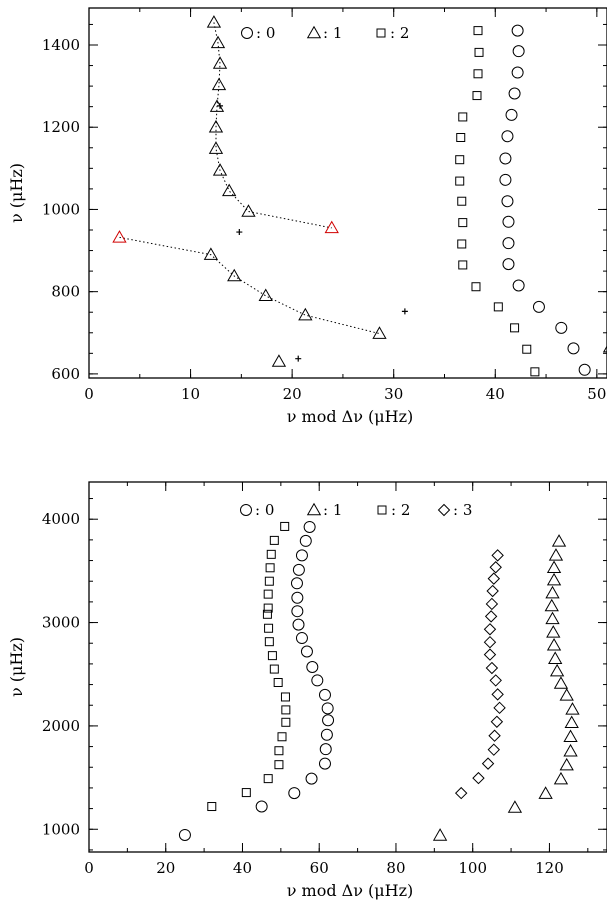  I want to click on y-tick-label: 600, so click(65, 374).